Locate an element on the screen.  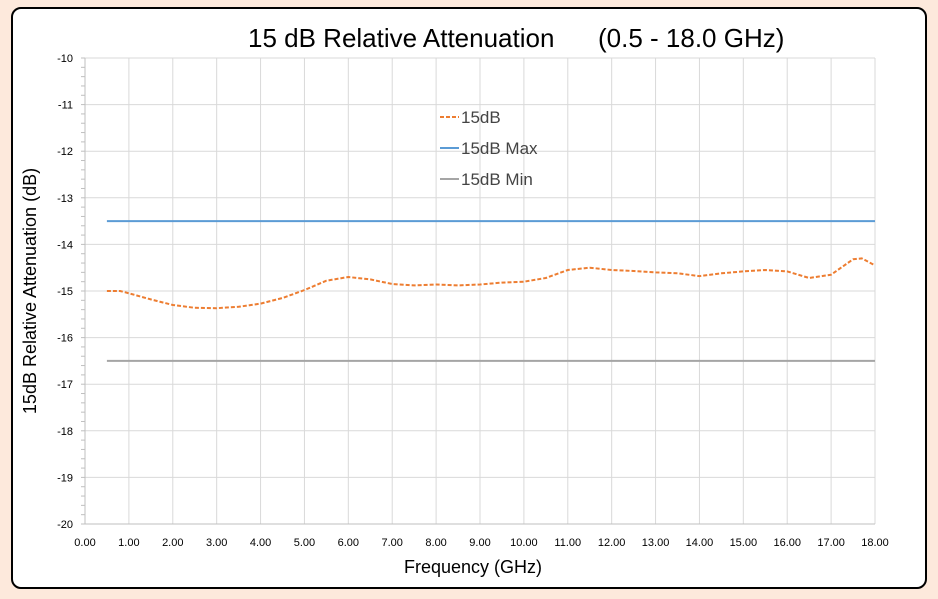
x-tick-label: 11.00 is located at coordinates (567, 543).